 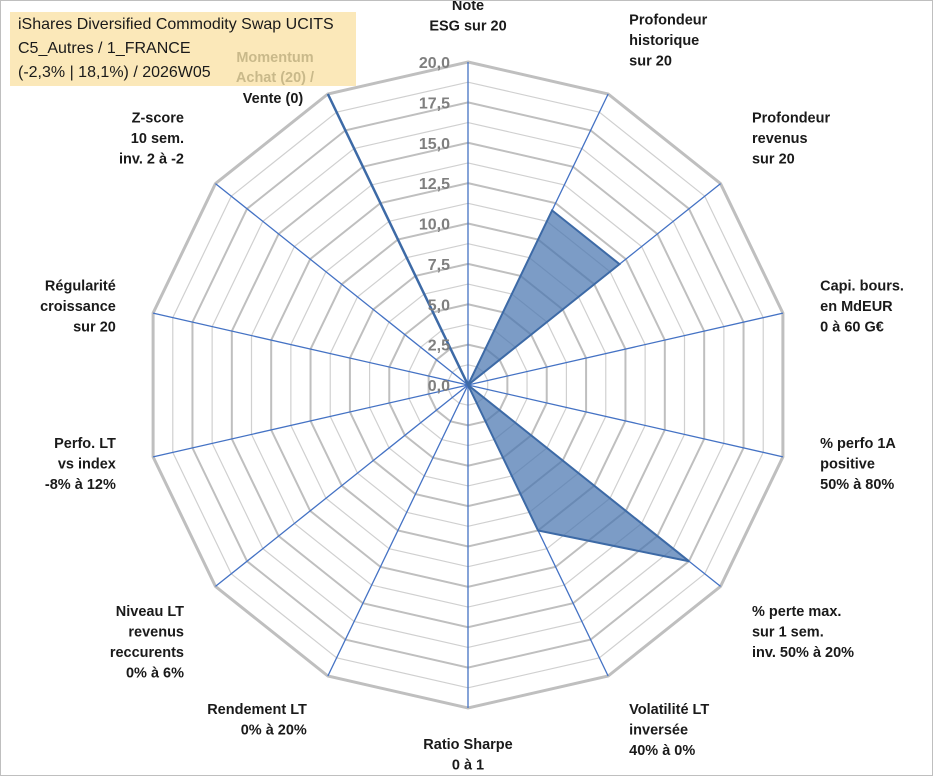 What do you see at coordinates (398, 239) in the screenshot?
I see `momentum-line` at bounding box center [398, 239].